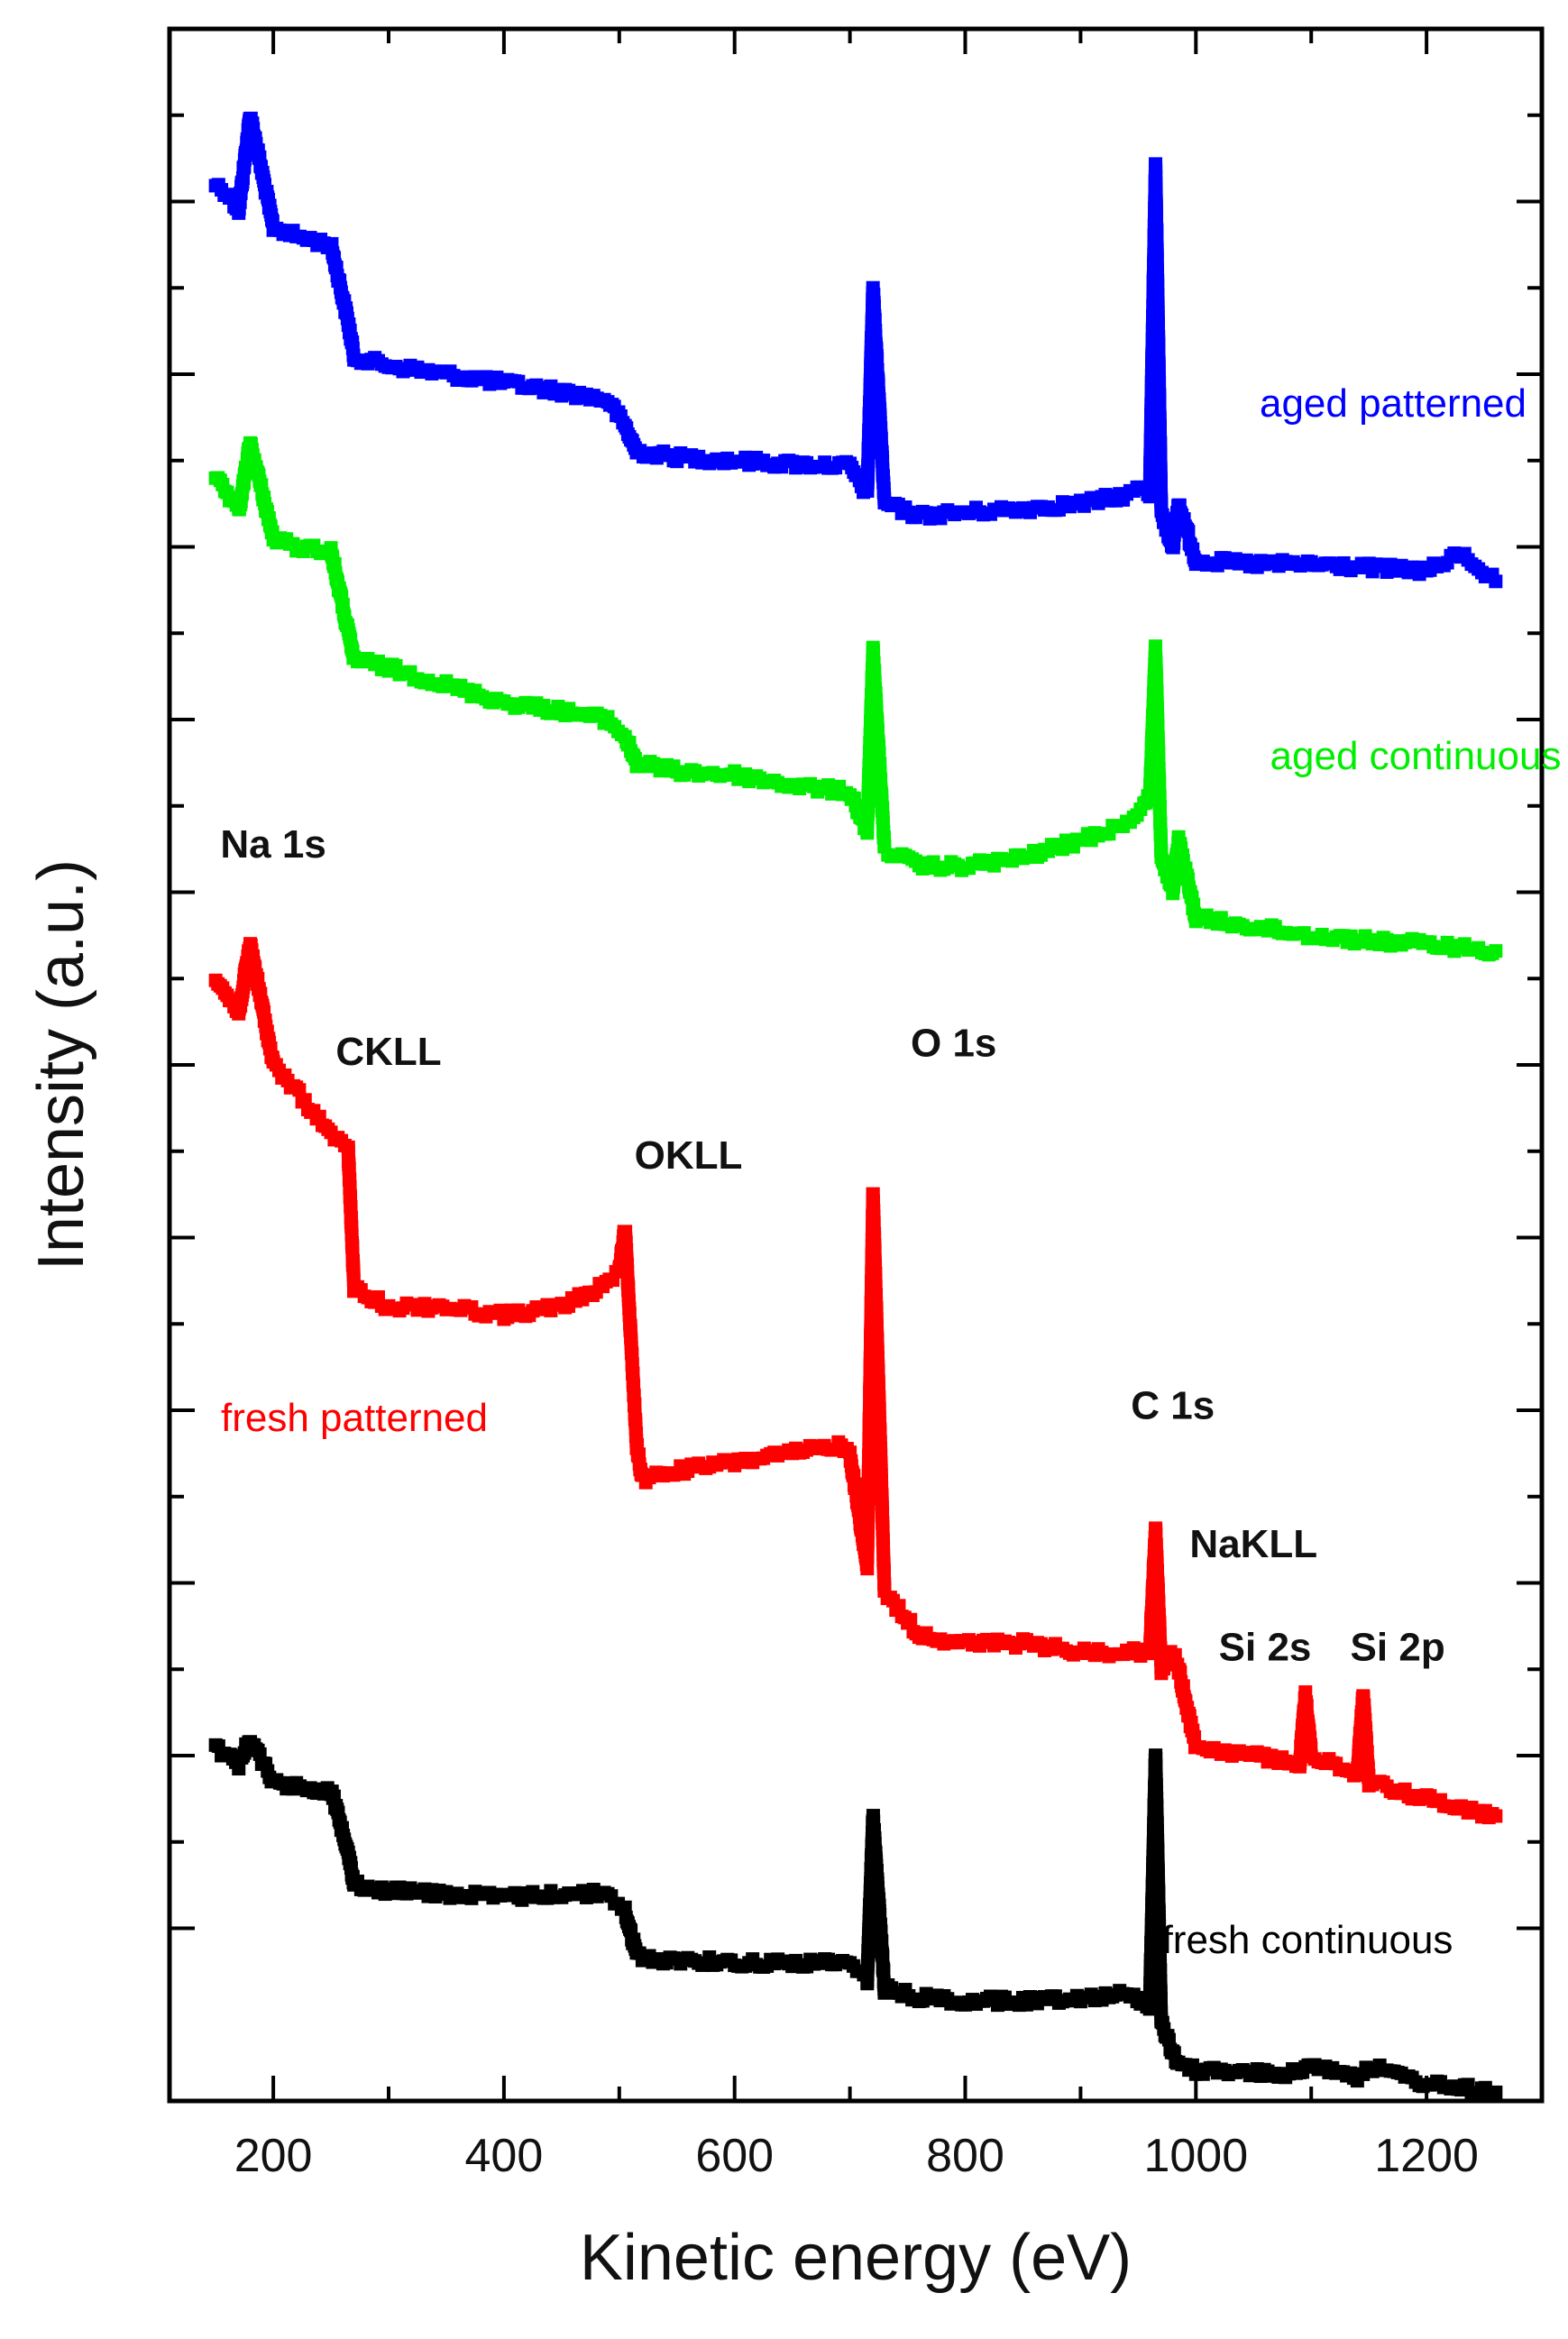 Image resolution: width=1568 pixels, height=2339 pixels. What do you see at coordinates (1394, 403) in the screenshot?
I see `series-label: aged patterned` at bounding box center [1394, 403].